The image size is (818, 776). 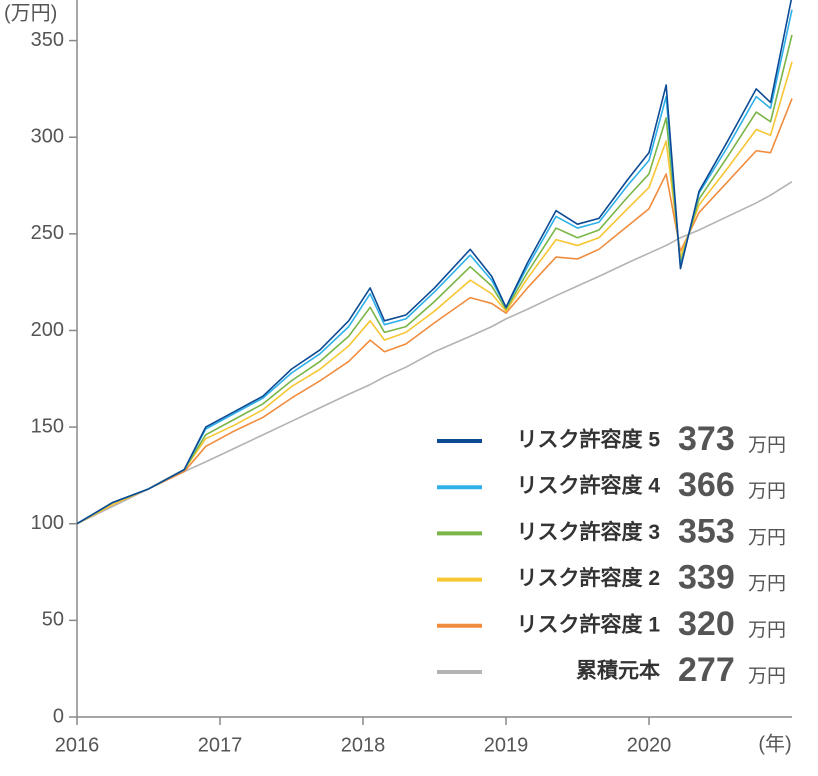 I want to click on x-tick-label: 2016, so click(x=77, y=745).